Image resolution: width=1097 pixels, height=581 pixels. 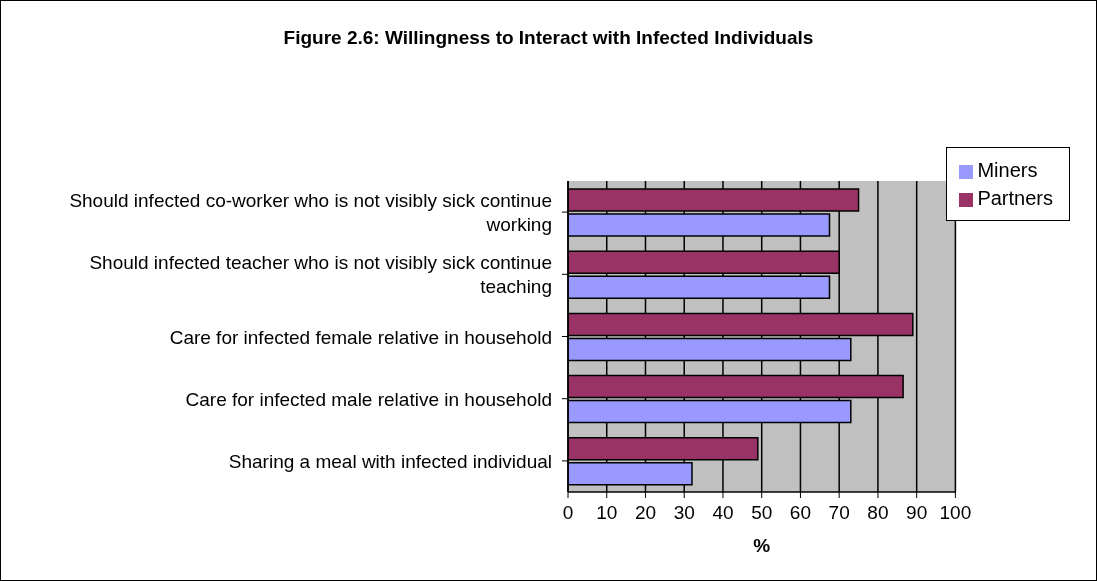 I want to click on x-tick-label: 100, so click(x=955, y=513).